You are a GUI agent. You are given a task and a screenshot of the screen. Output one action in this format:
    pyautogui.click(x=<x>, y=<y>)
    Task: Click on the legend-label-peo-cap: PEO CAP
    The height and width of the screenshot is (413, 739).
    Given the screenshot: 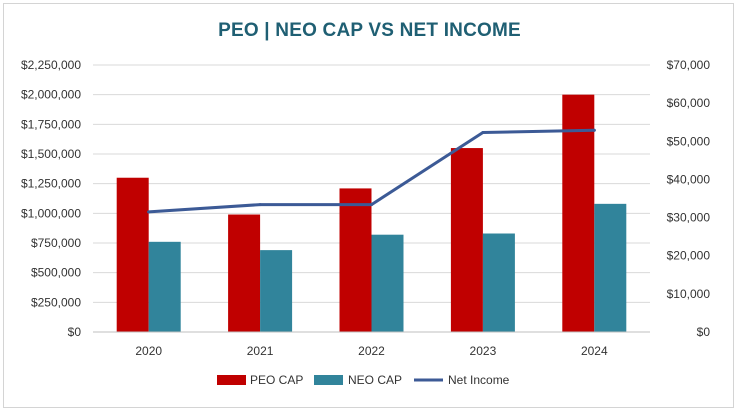 What is the action you would take?
    pyautogui.click(x=276, y=380)
    